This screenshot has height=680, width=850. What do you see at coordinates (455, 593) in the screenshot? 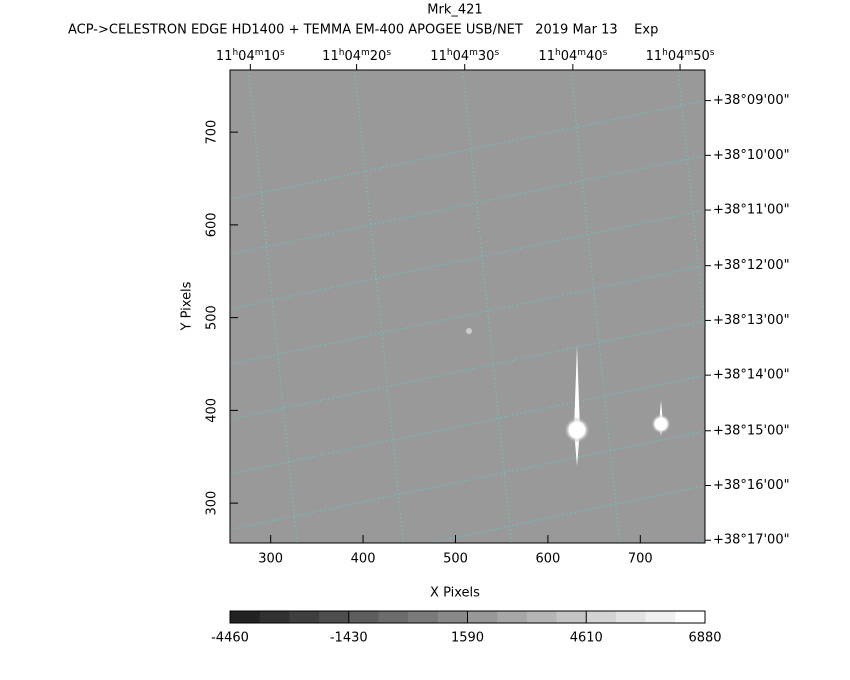
I see `x-axis-label: X Pixels` at bounding box center [455, 593].